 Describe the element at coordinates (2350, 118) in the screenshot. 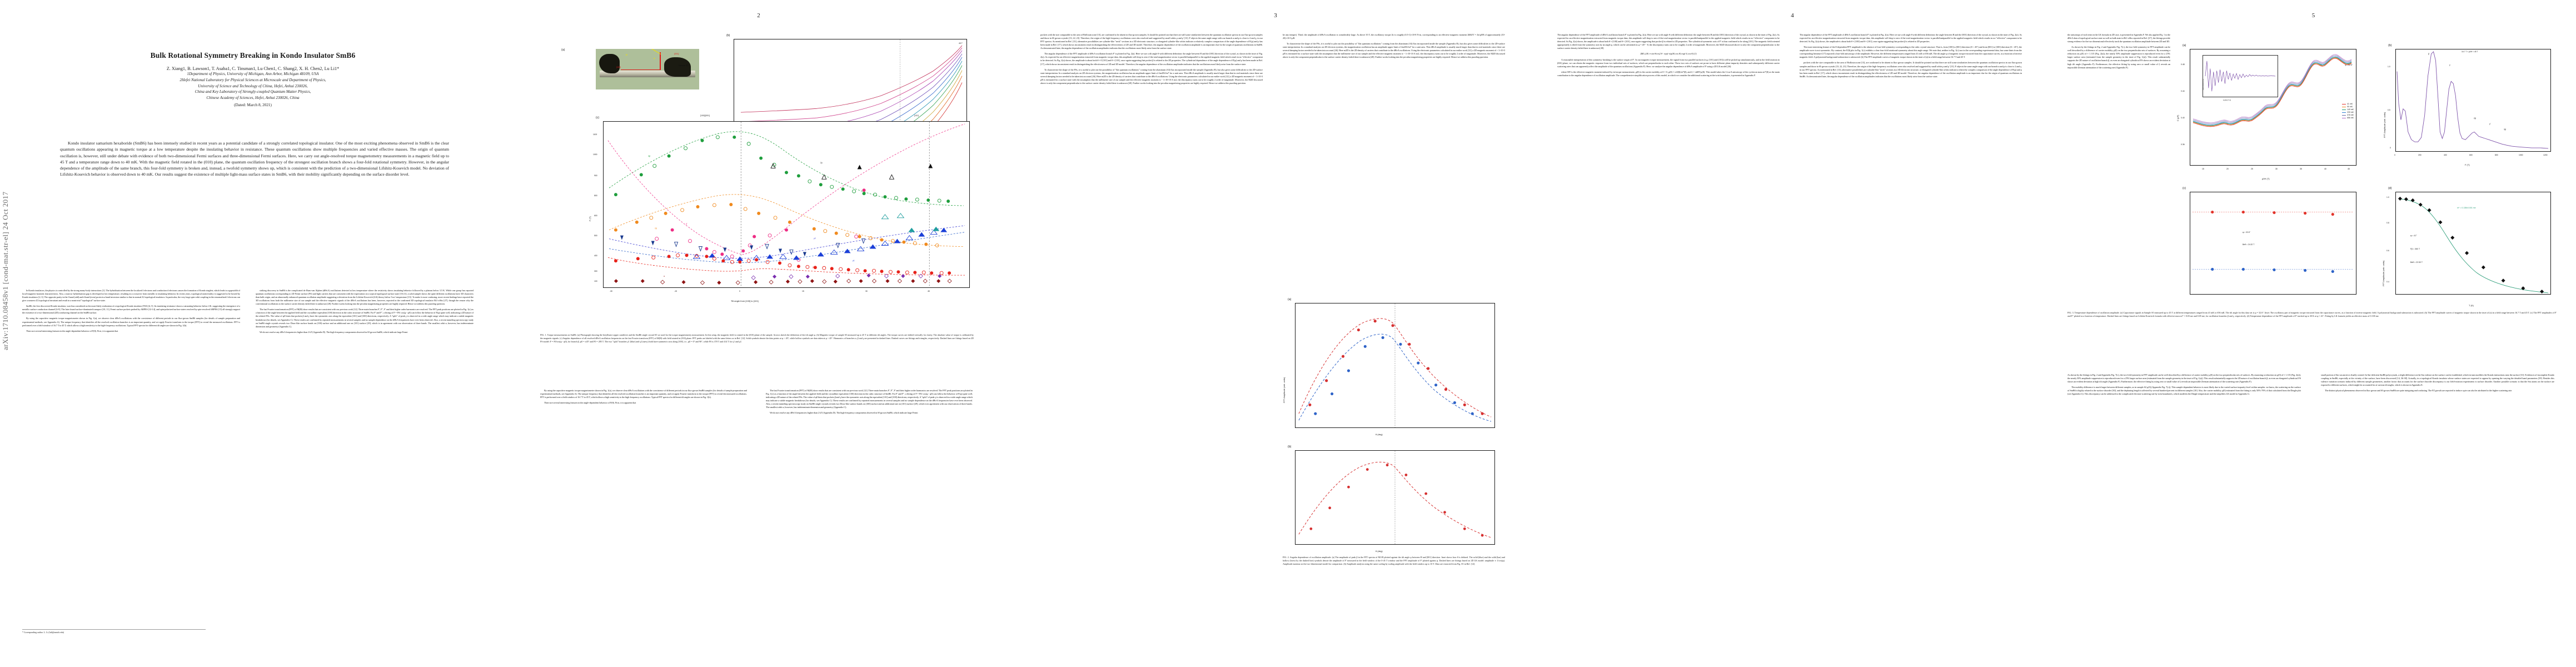

I see `legend-label: 656 mK` at that location.